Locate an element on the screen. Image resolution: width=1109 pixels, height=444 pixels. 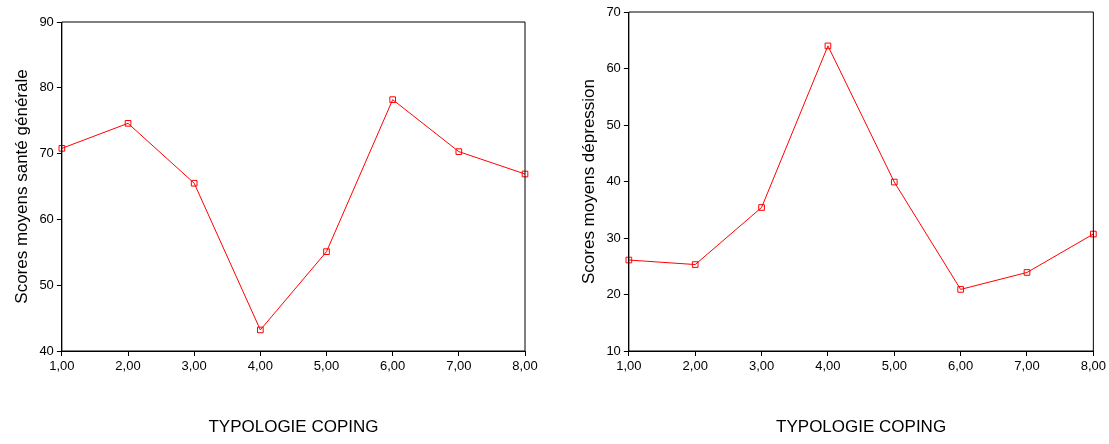
y-tick-label: 10 is located at coordinates (613, 350).